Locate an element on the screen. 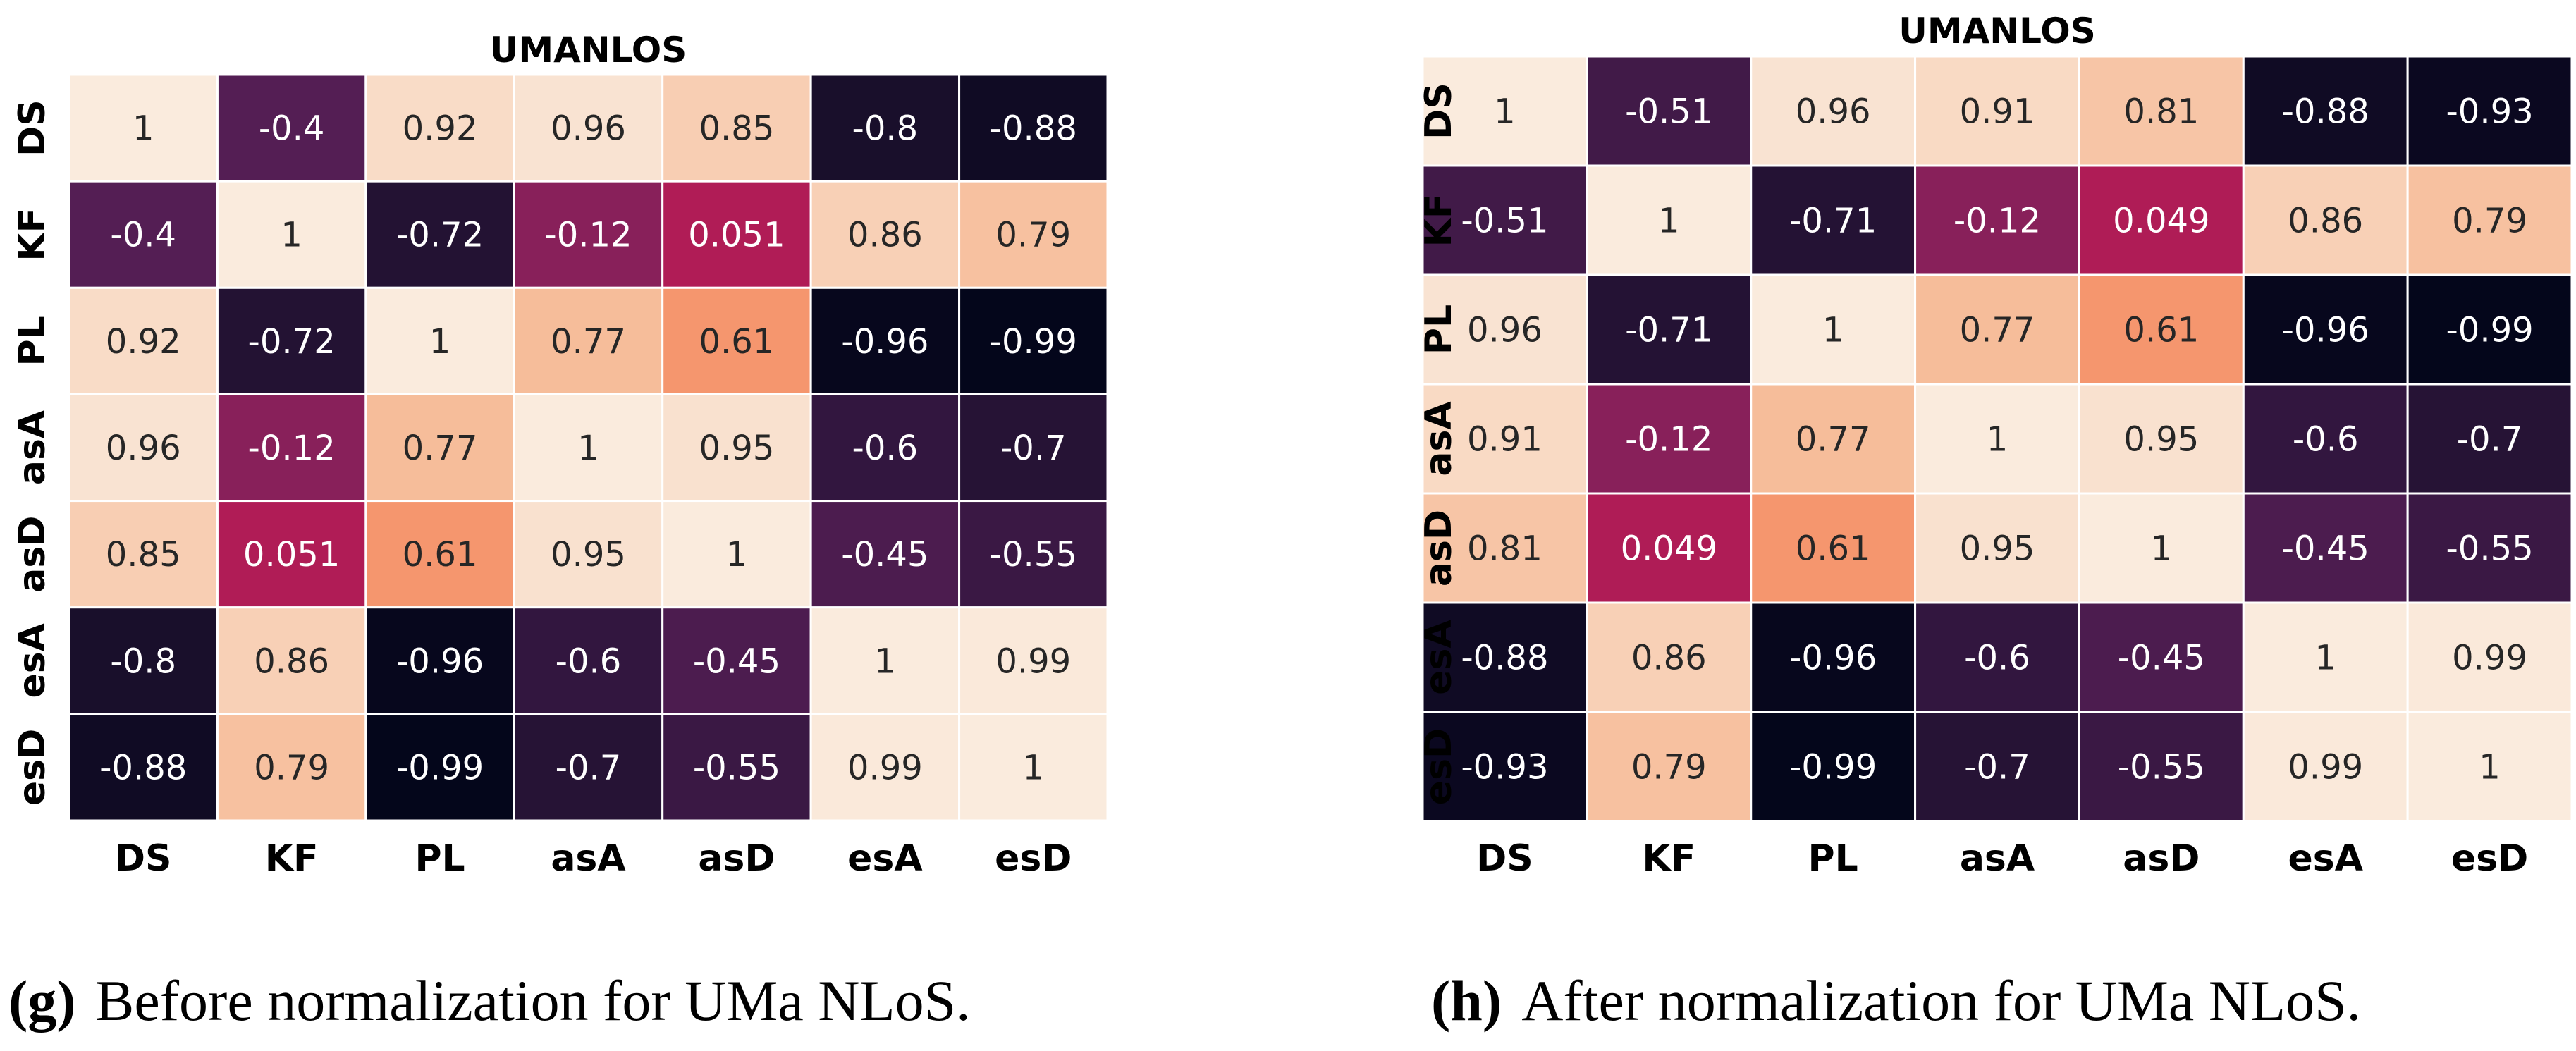 The image size is (2576, 1051). y-tick-label: asD is located at coordinates (32, 554).